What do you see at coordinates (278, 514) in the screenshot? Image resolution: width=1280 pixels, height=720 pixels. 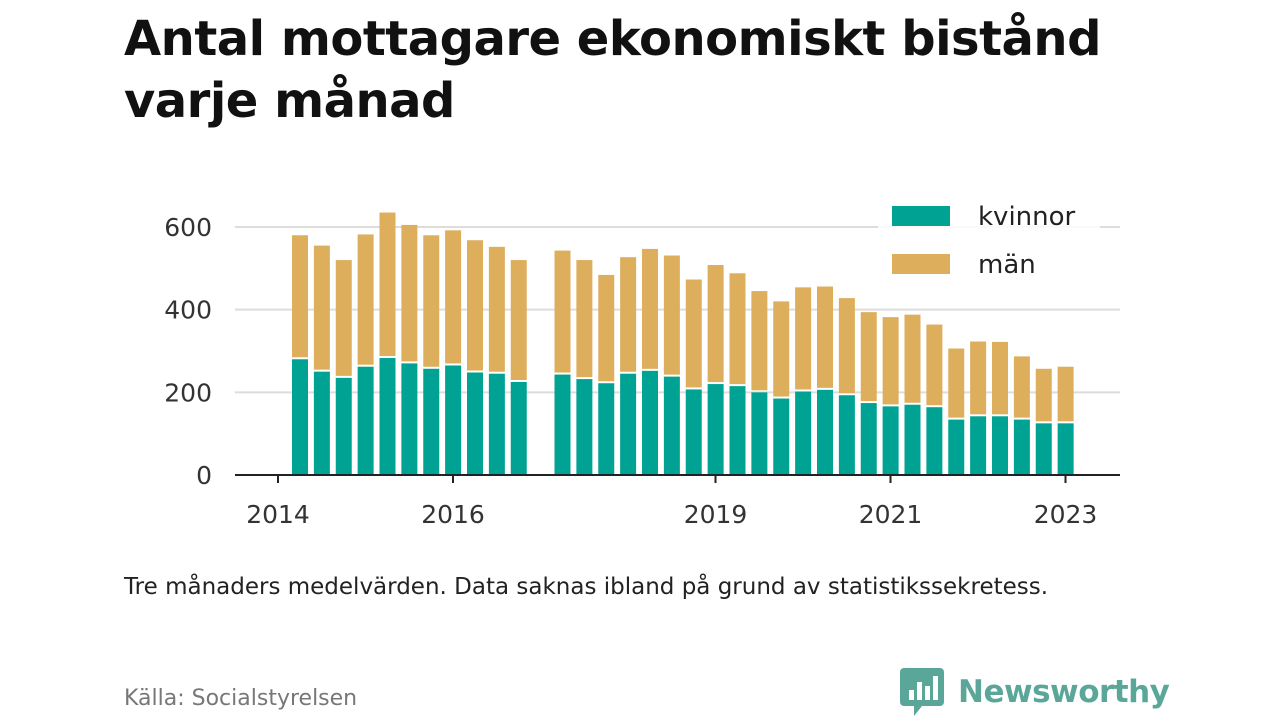 I see `x-tick-label: 2014` at bounding box center [278, 514].